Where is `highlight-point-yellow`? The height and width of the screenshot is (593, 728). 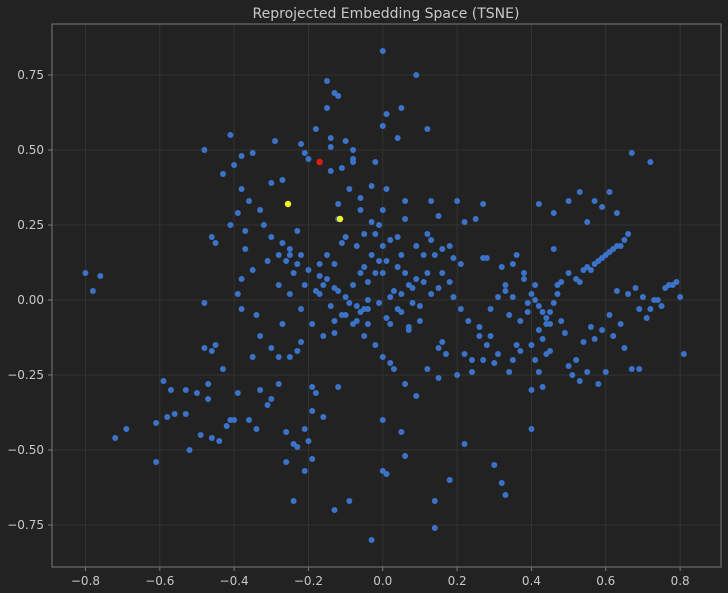
highlight-point-yellow is located at coordinates (288, 204).